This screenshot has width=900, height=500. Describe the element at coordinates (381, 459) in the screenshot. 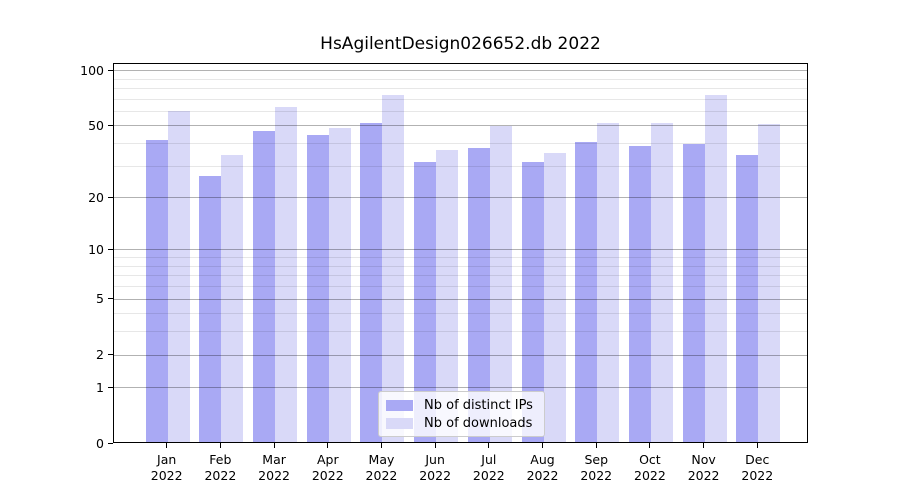

I see `x-tick-month: May` at that location.